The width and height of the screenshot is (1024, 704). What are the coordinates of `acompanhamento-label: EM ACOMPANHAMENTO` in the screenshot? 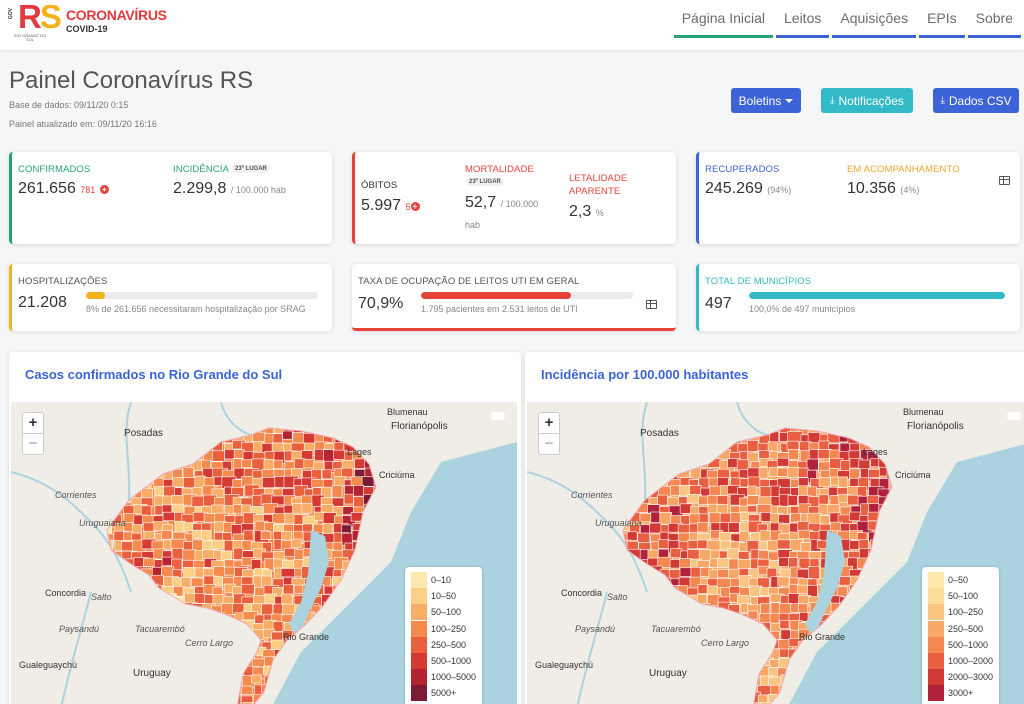 It's located at (903, 169).